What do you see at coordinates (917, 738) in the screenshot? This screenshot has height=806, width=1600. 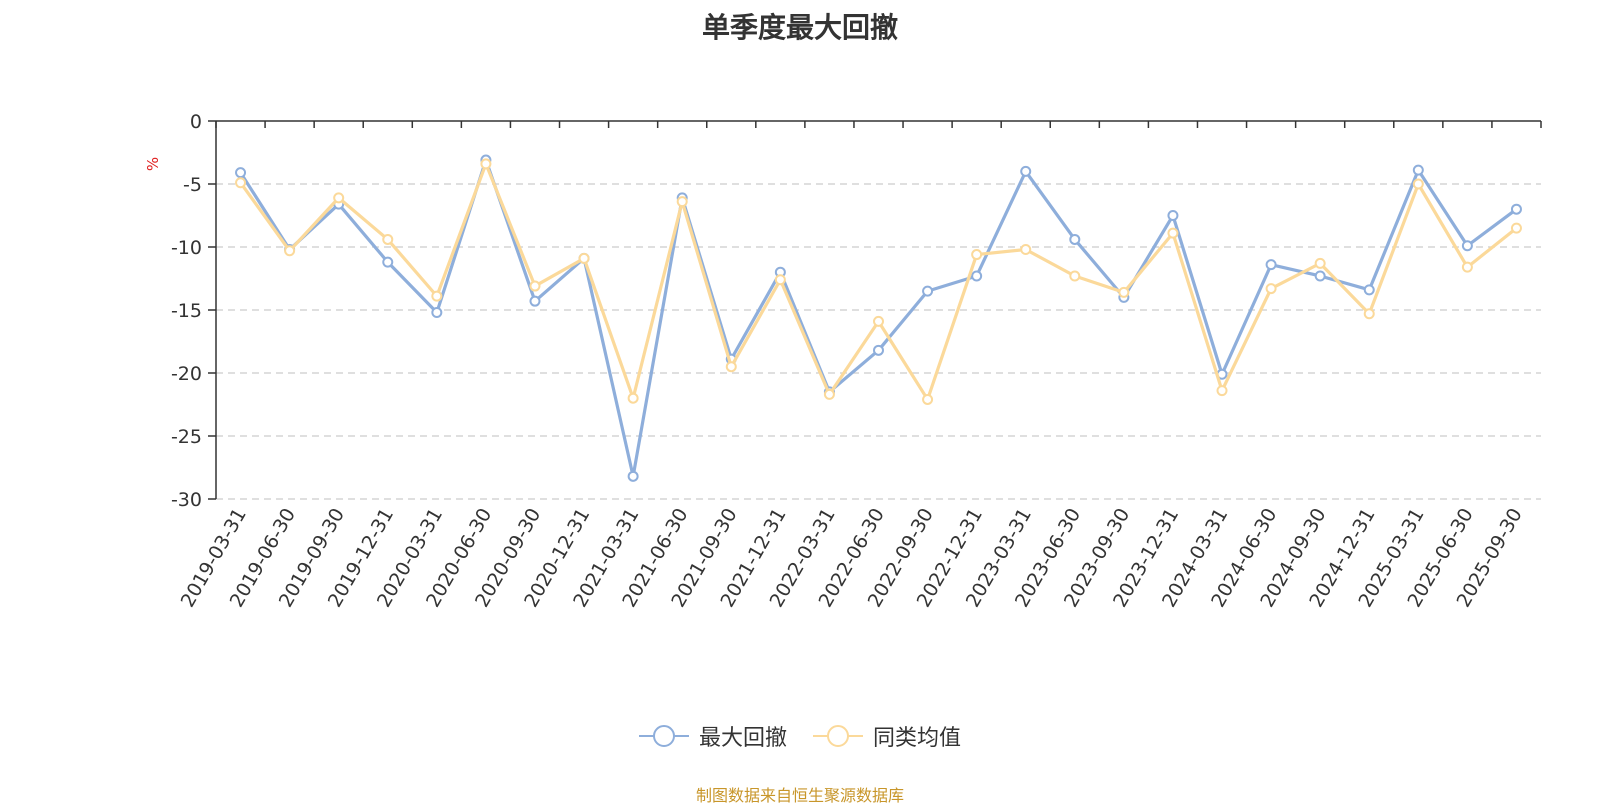 I see `legend-label: 同类均值` at bounding box center [917, 738].